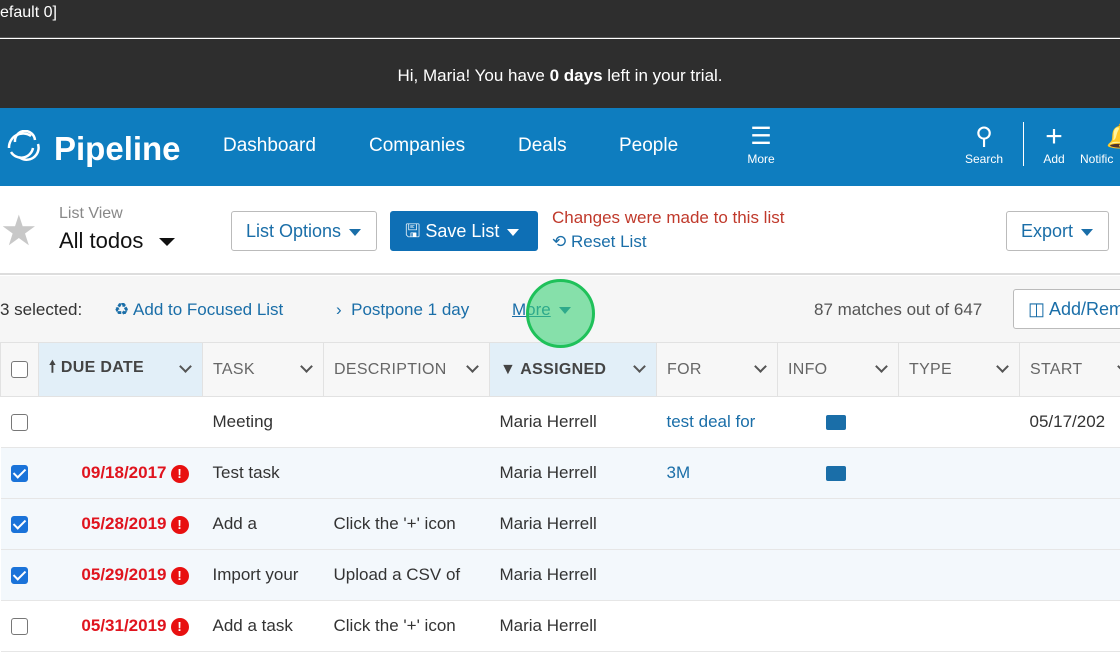  Describe the element at coordinates (167, 242) in the screenshot. I see `caret-down-icon` at that location.